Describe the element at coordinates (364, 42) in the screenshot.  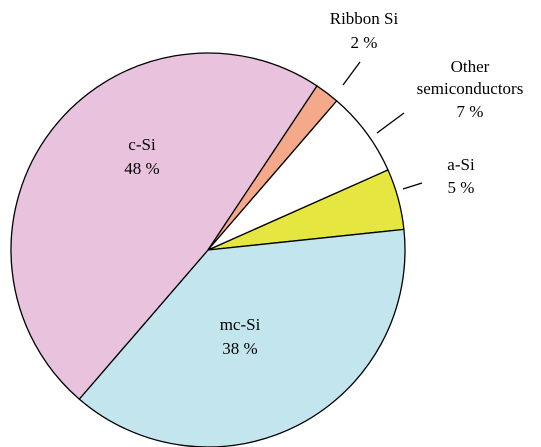
I see `value-label: 2 %` at that location.